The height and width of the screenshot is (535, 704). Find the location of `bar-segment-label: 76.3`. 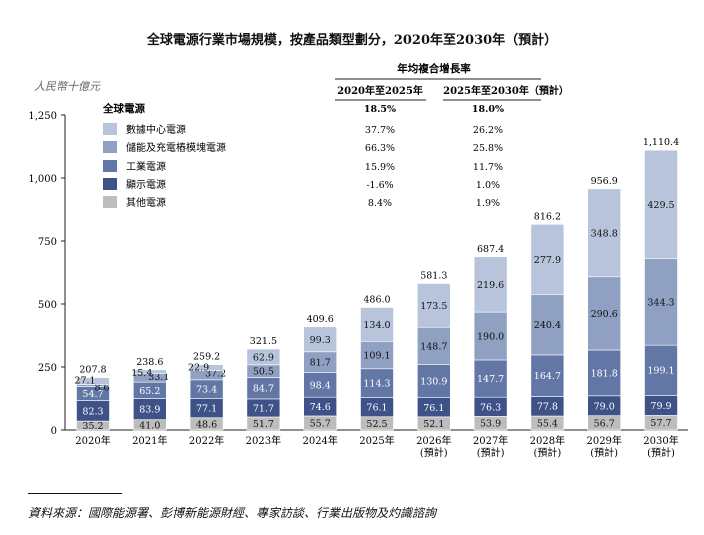

bar-segment-label: 76.3 is located at coordinates (490, 407).